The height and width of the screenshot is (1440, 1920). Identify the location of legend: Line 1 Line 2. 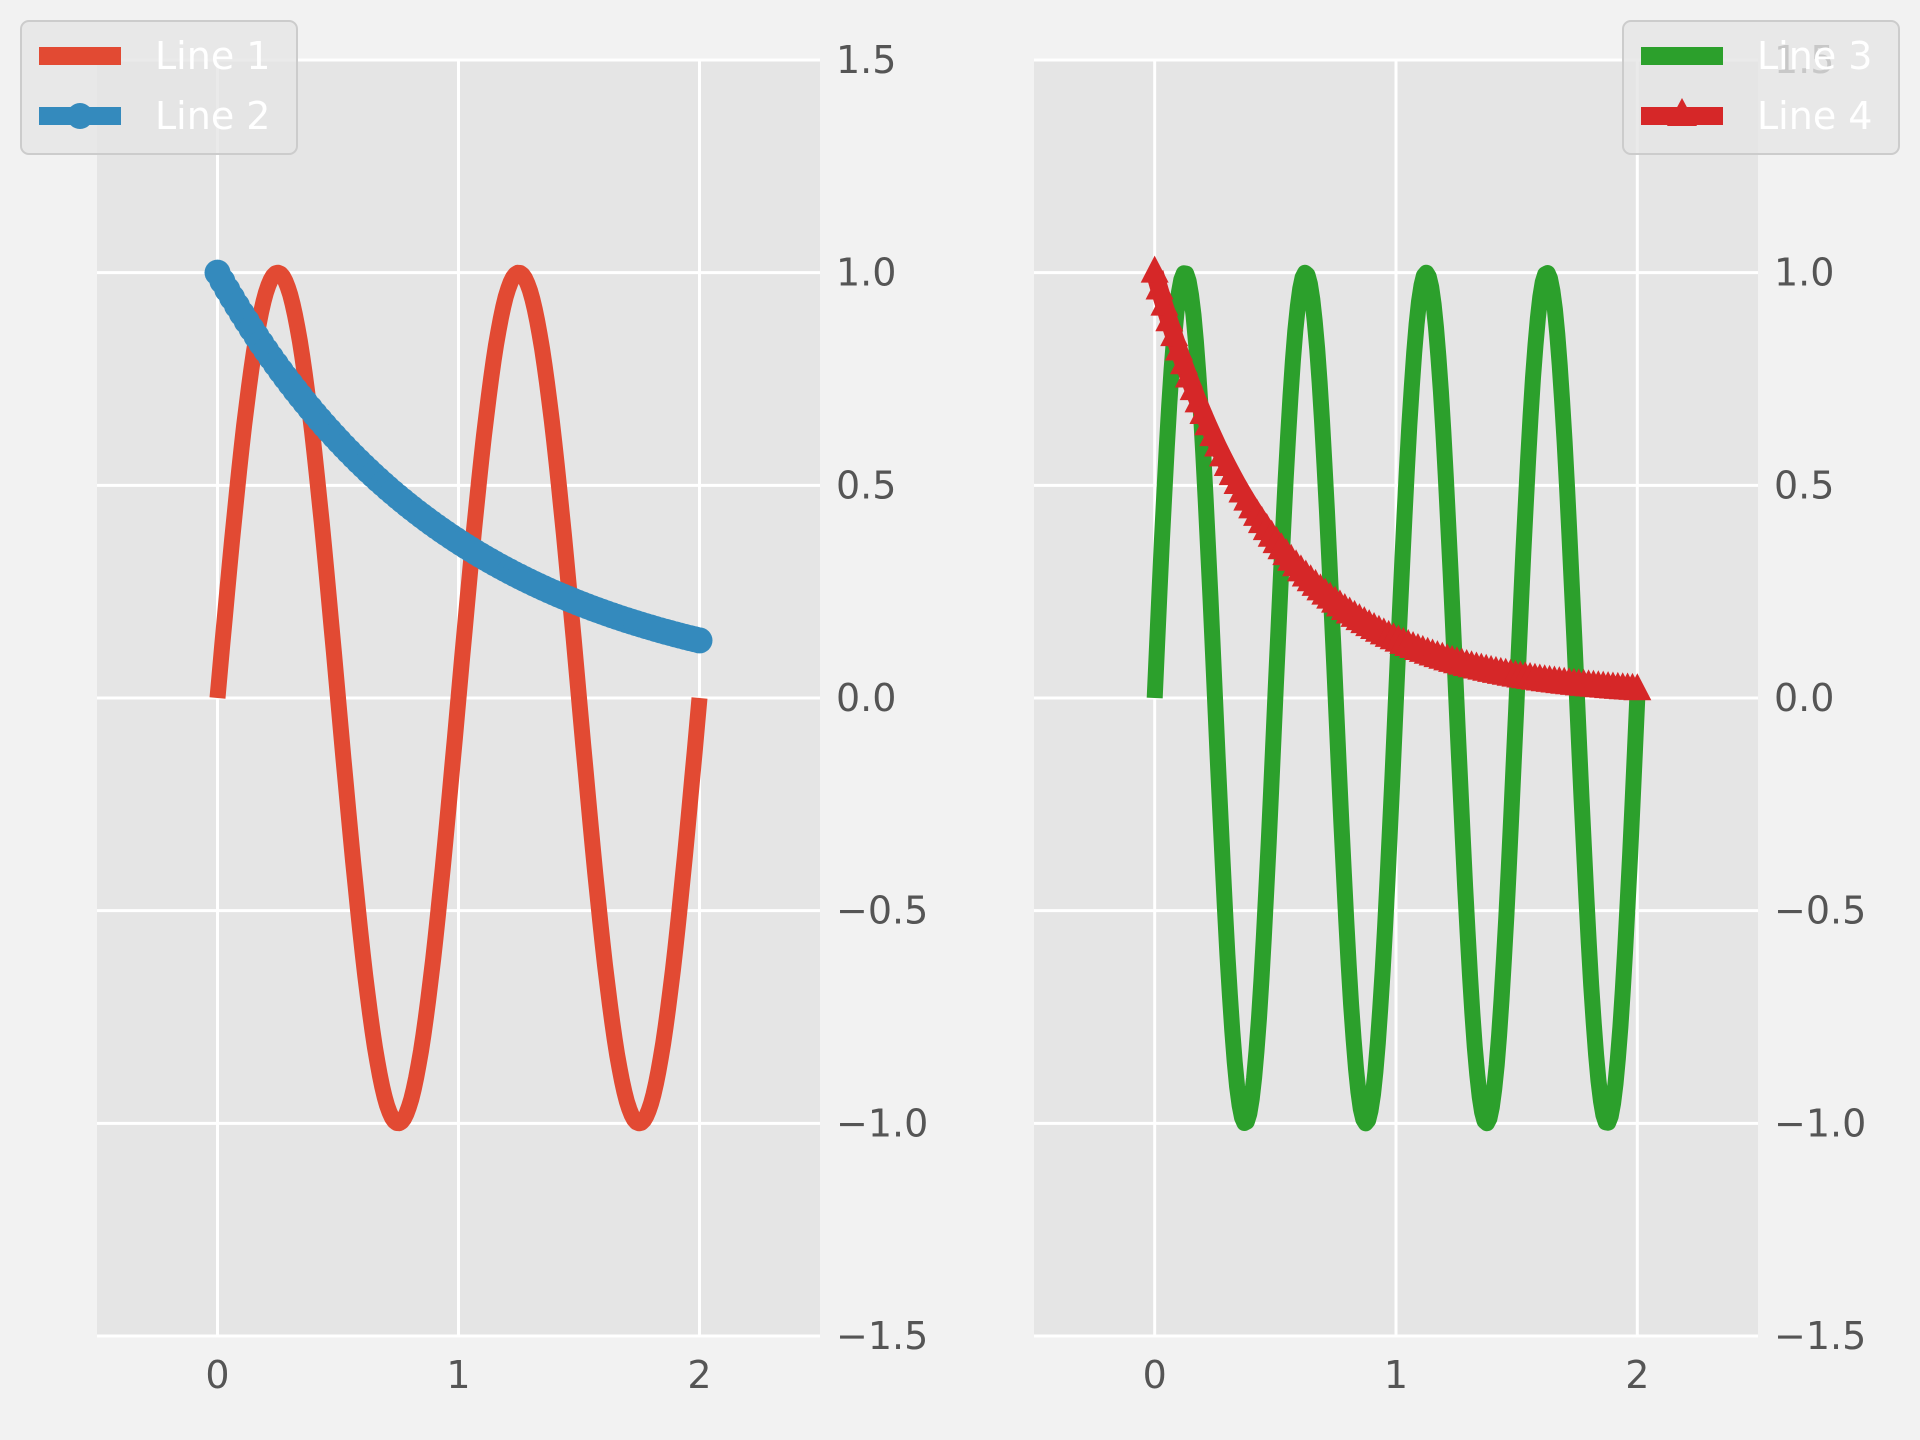
(159, 87).